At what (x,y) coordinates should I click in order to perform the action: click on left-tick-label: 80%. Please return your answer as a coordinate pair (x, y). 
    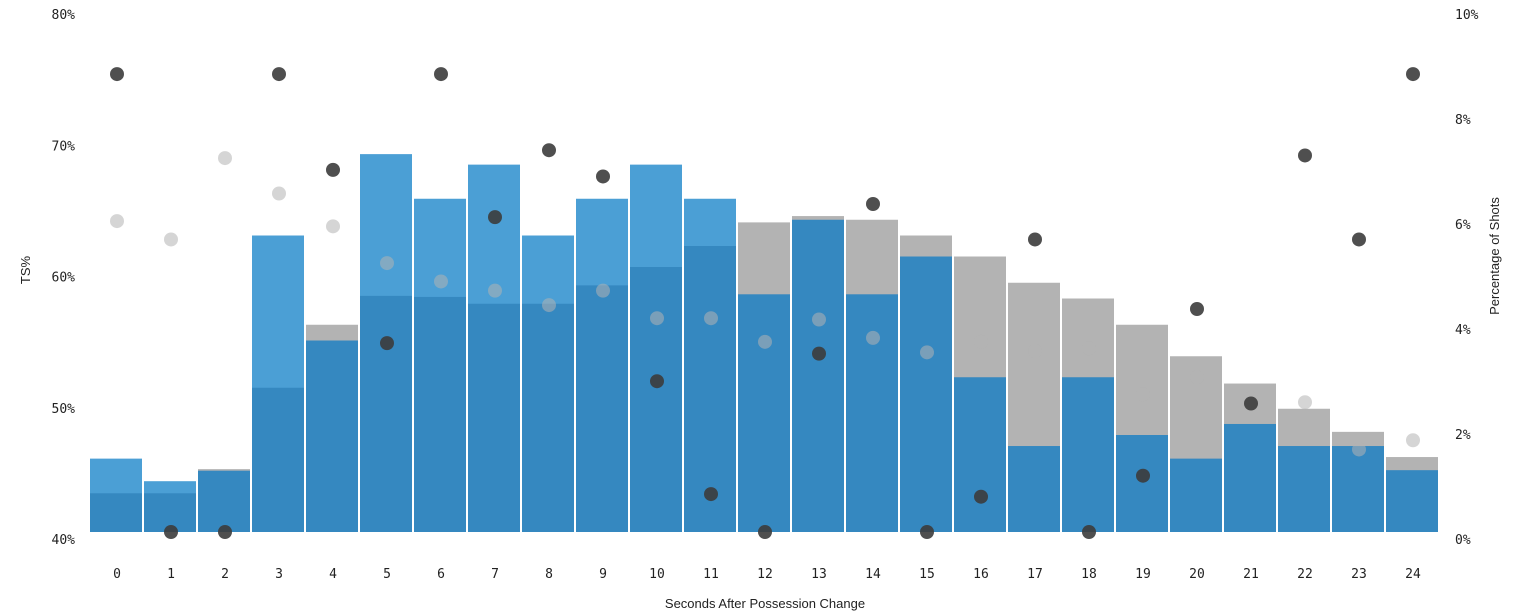
    Looking at the image, I should click on (64, 15).